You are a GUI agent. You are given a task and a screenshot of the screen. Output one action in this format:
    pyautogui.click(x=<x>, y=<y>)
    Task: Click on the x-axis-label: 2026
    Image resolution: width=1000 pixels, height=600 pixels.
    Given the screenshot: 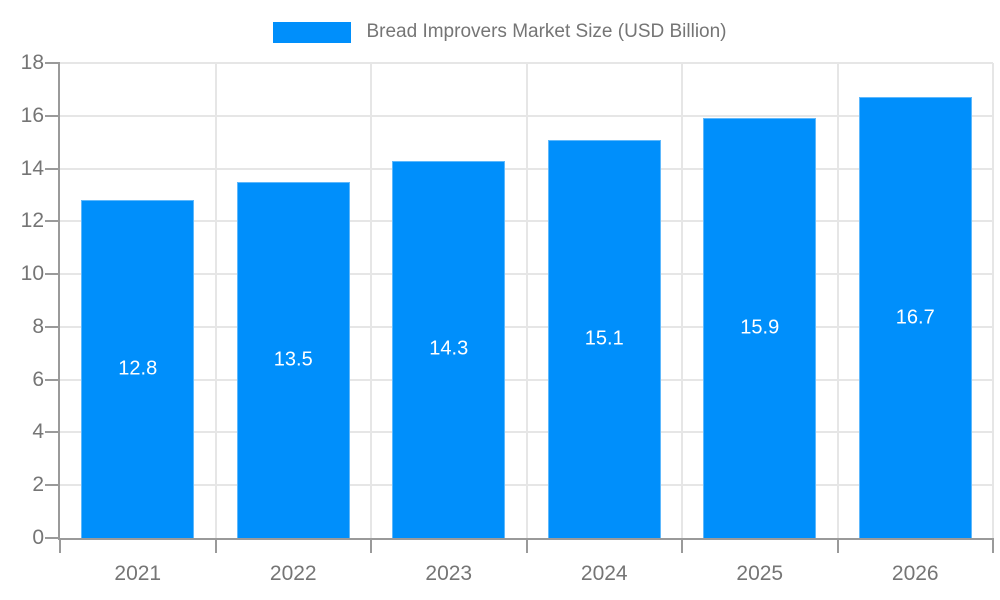 What is the action you would take?
    pyautogui.click(x=915, y=573)
    